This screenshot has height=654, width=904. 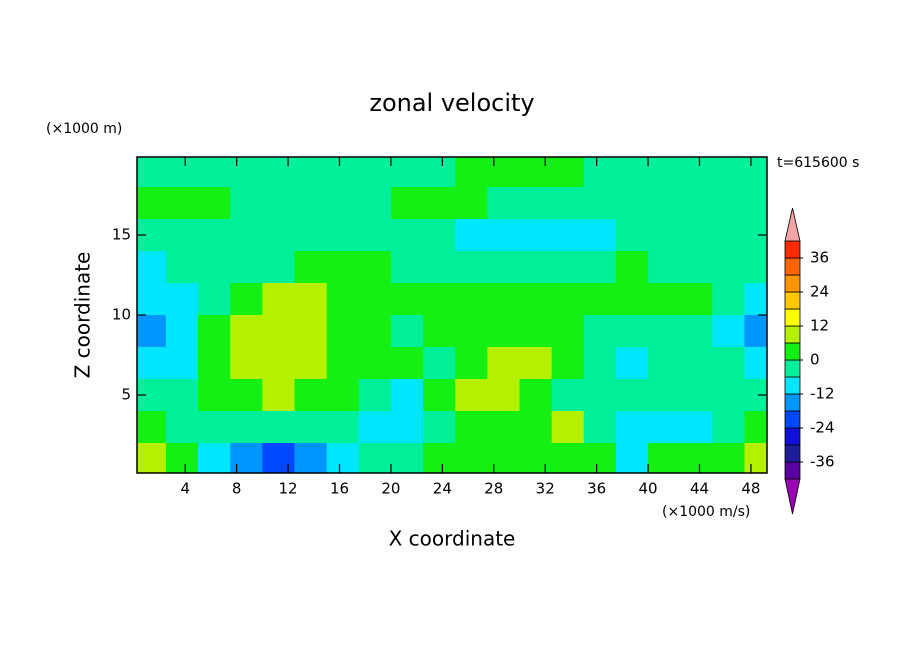 I want to click on x-tick-label: 36, so click(x=596, y=489).